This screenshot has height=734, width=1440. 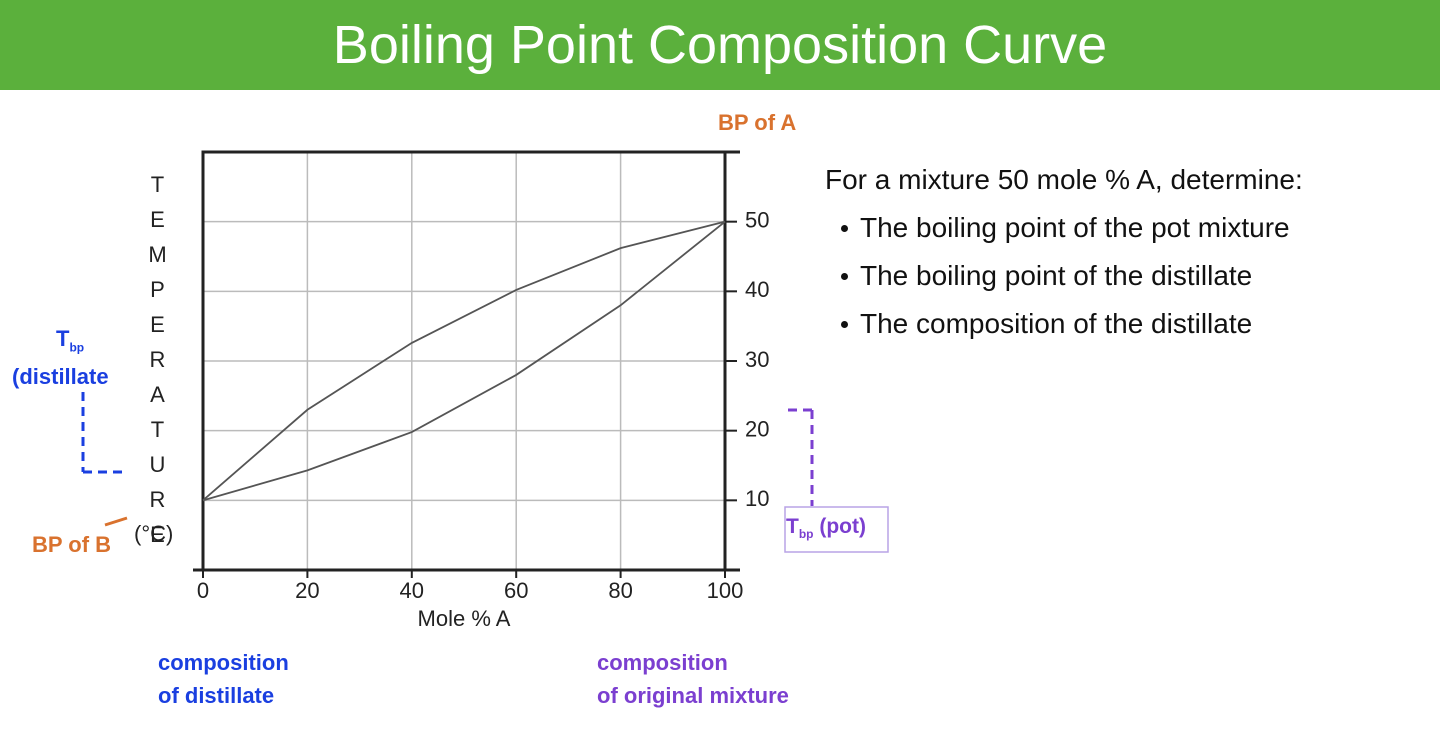 I want to click on bullet: The boiling point of the pot mixture, so click(x=1075, y=227).